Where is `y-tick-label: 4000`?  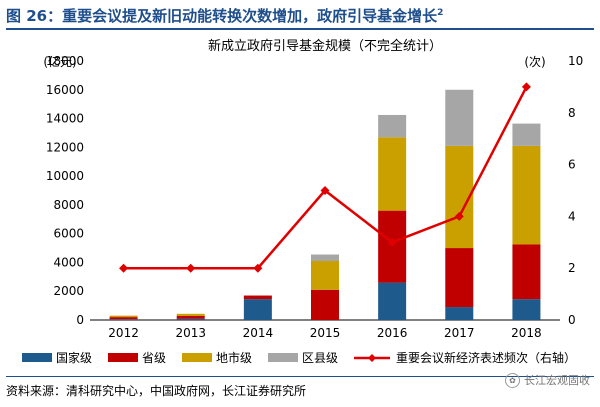
y-tick-label: 4000 is located at coordinates (68, 262).